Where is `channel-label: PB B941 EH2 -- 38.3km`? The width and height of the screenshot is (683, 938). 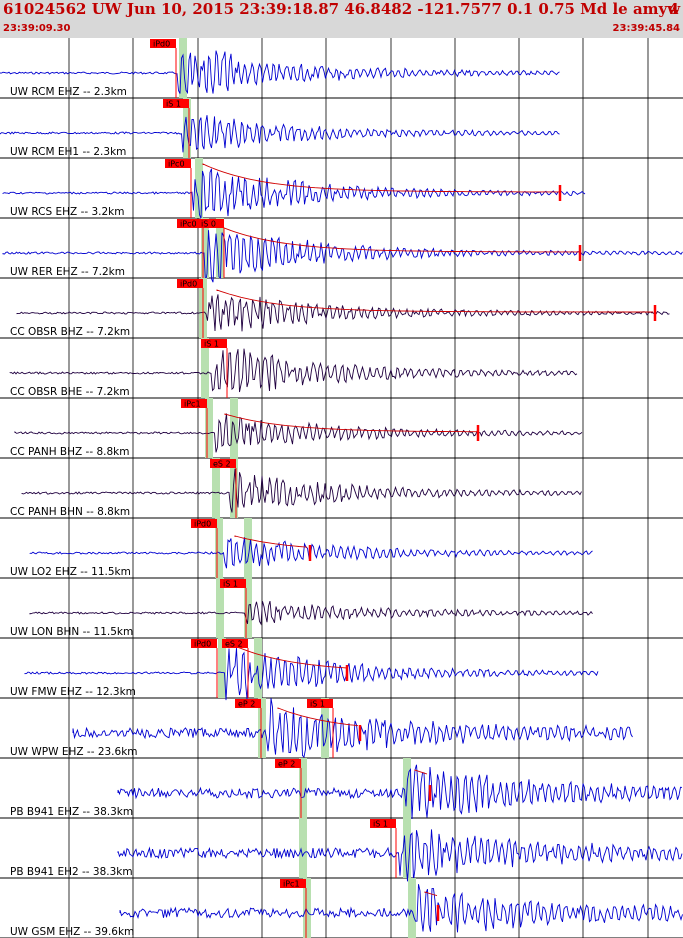 channel-label: PB B941 EH2 -- 38.3km is located at coordinates (71, 872).